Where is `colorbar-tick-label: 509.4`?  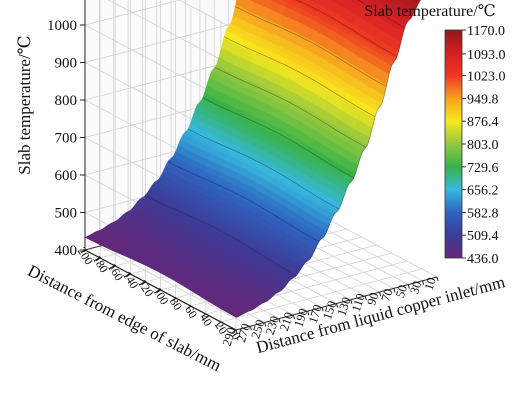
colorbar-tick-label: 509.4 is located at coordinates (483, 236).